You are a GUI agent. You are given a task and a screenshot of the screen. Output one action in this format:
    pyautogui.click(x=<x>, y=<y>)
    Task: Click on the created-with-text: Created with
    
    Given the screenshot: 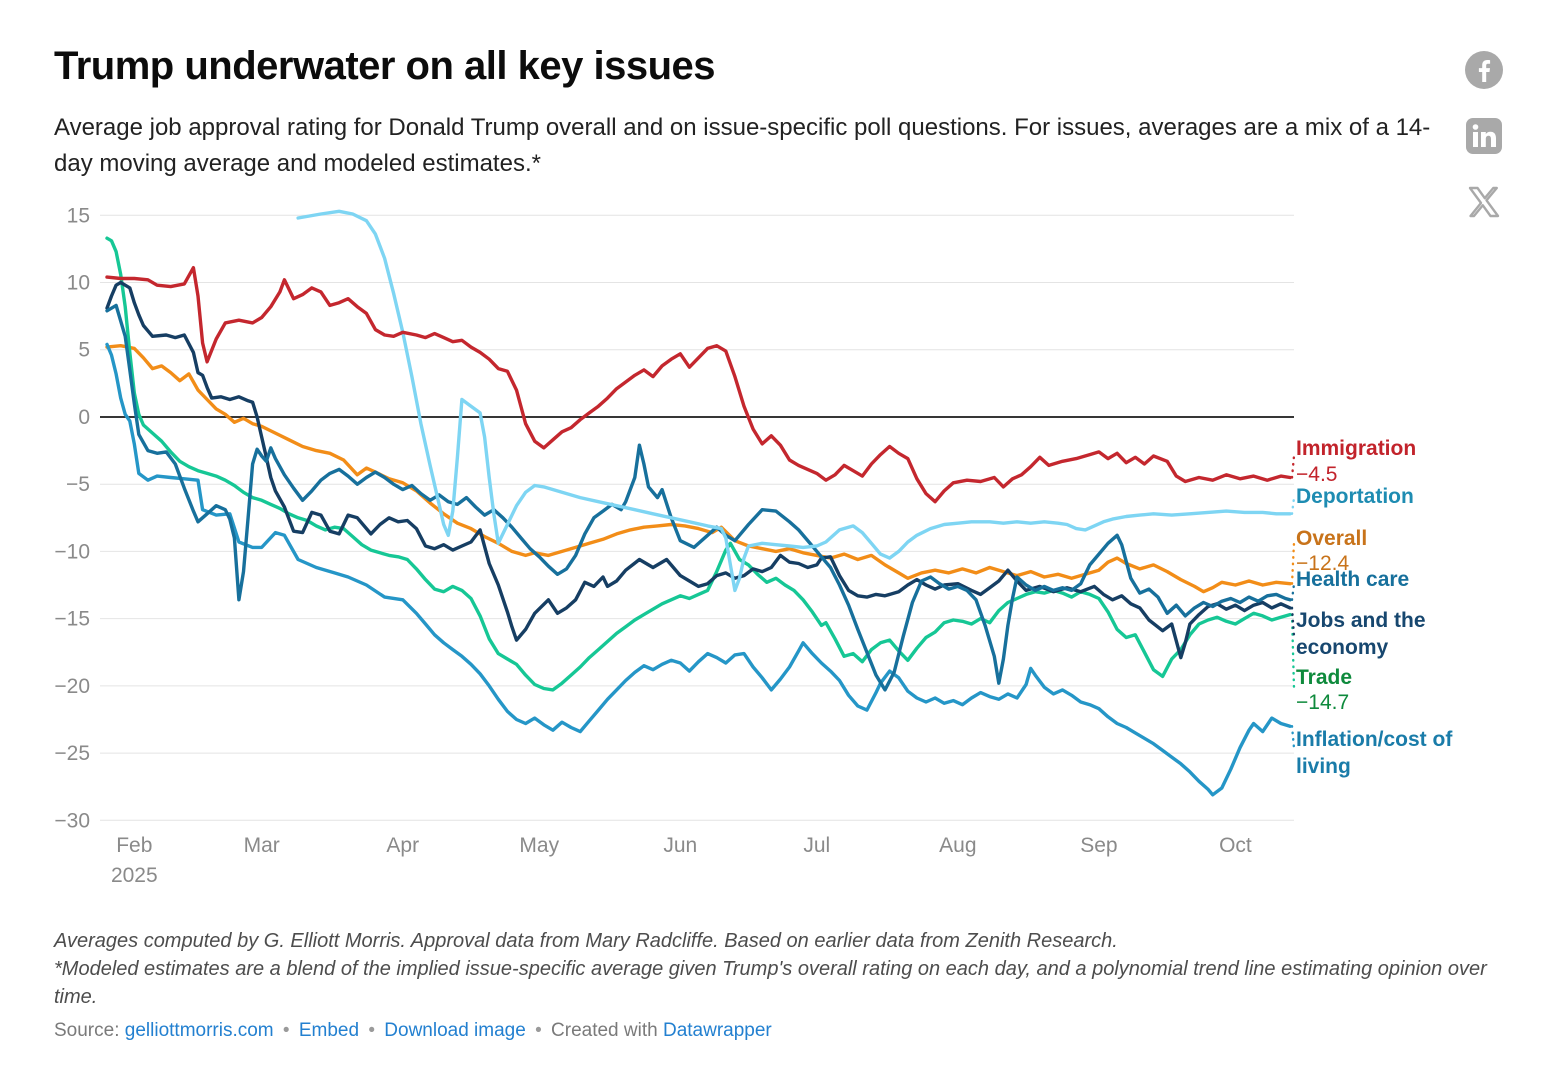 What is the action you would take?
    pyautogui.click(x=604, y=1030)
    